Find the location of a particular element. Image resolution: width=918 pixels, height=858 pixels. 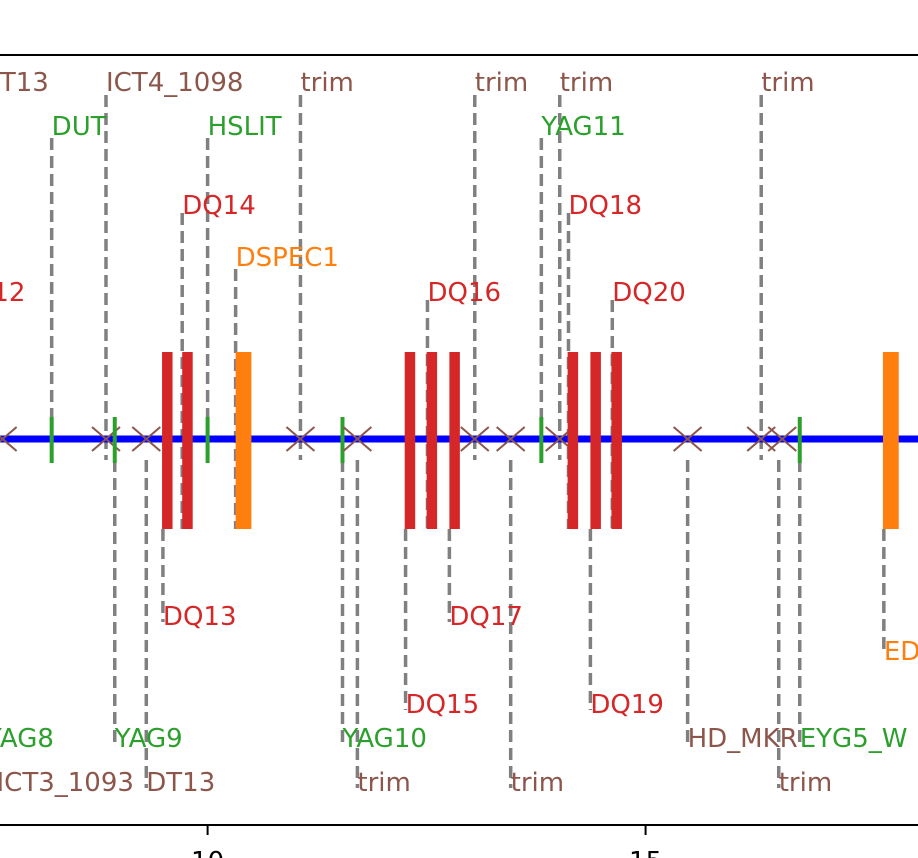

element-label: YAG11 is located at coordinates (582, 127).